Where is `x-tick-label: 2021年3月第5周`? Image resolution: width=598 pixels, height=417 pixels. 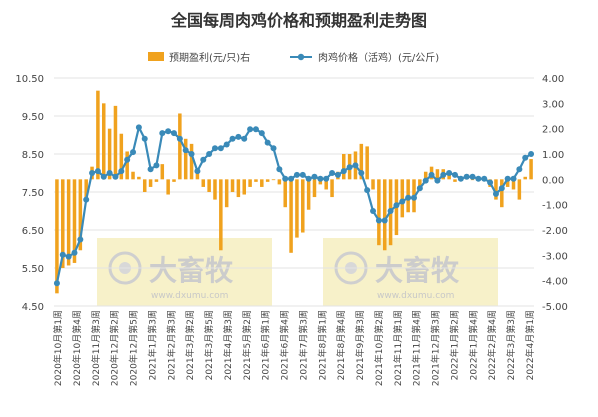 x-tick-label: 2021年3月第5周 is located at coordinates (209, 345).